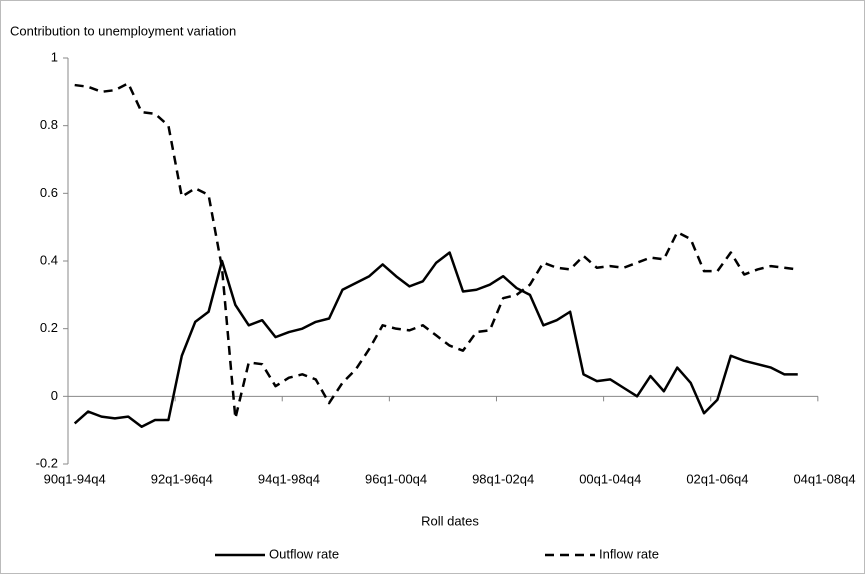 The image size is (865, 579). I want to click on y-tick-label: 0.6, so click(49, 192).